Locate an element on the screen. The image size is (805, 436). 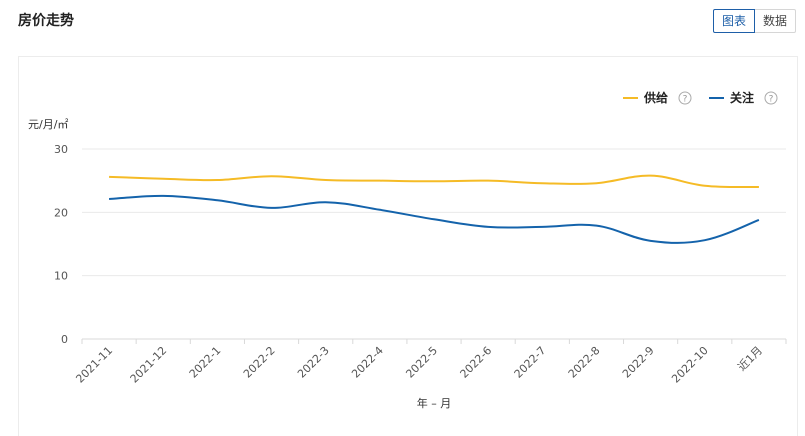
x-tick-label: 2022-1 is located at coordinates (205, 362).